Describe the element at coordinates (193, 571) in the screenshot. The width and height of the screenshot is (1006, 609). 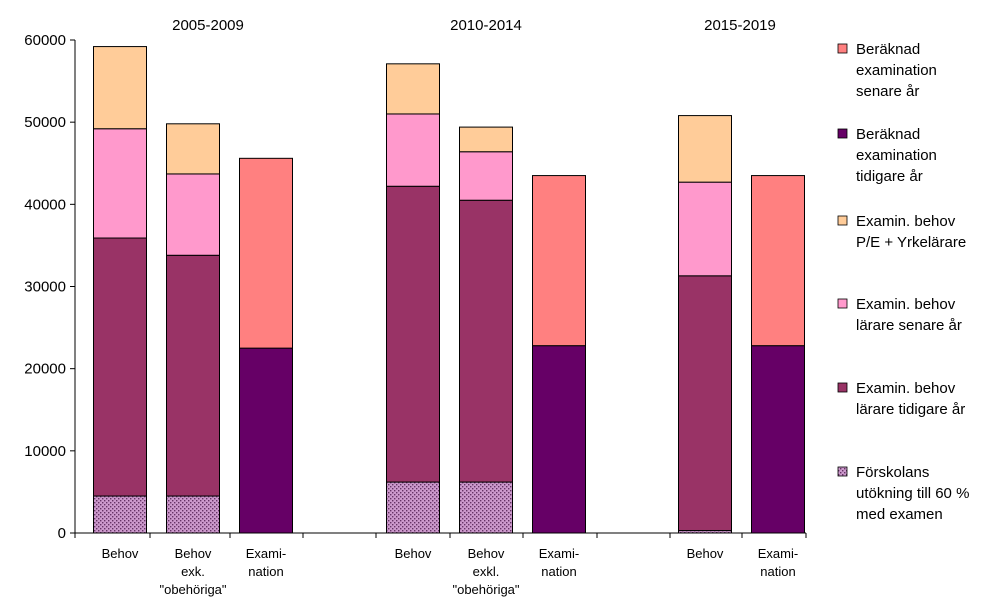
I see `x-category-label: exk.` at that location.